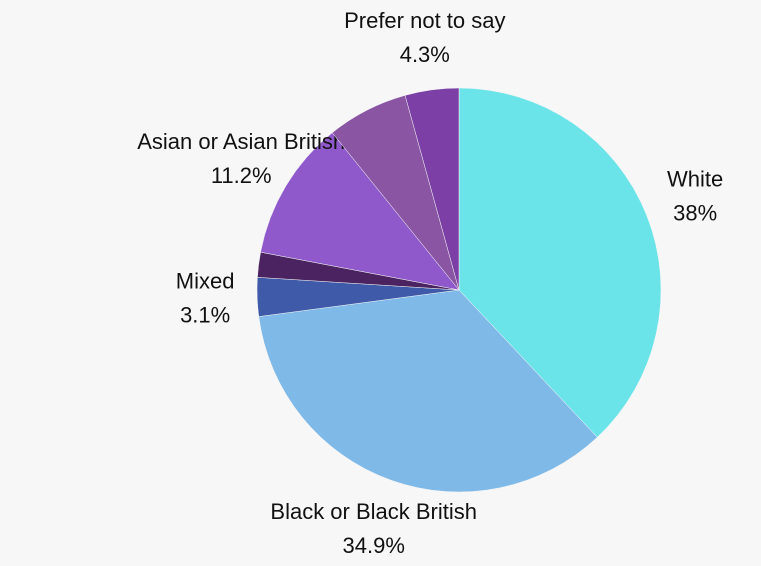 The image size is (761, 566). Describe the element at coordinates (695, 212) in the screenshot. I see `value-label: 38%` at that location.